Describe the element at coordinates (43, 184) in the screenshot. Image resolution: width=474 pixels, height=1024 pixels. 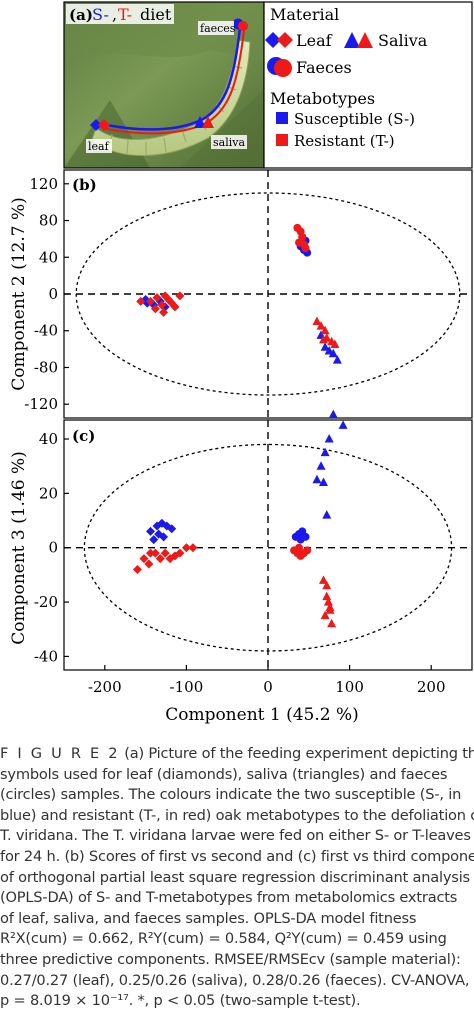
I see `y-tick-label: 120` at that location.